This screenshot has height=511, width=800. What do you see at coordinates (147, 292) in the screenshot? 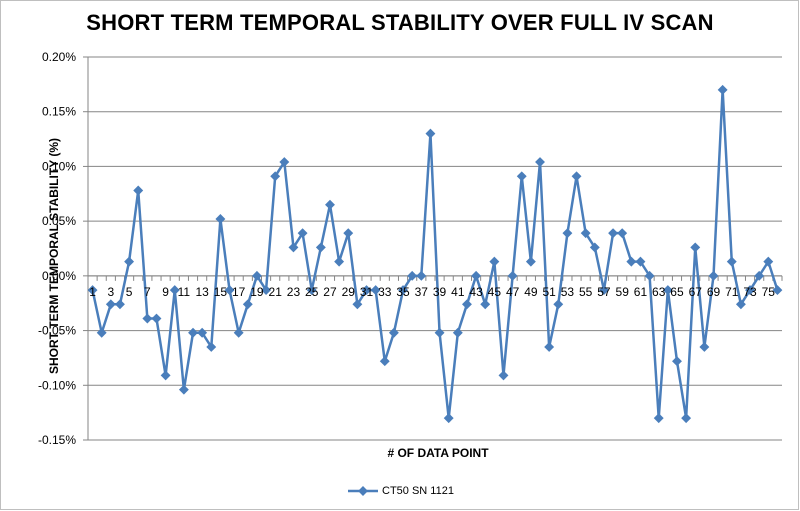
I see `x-tick-label: 7` at bounding box center [147, 292].